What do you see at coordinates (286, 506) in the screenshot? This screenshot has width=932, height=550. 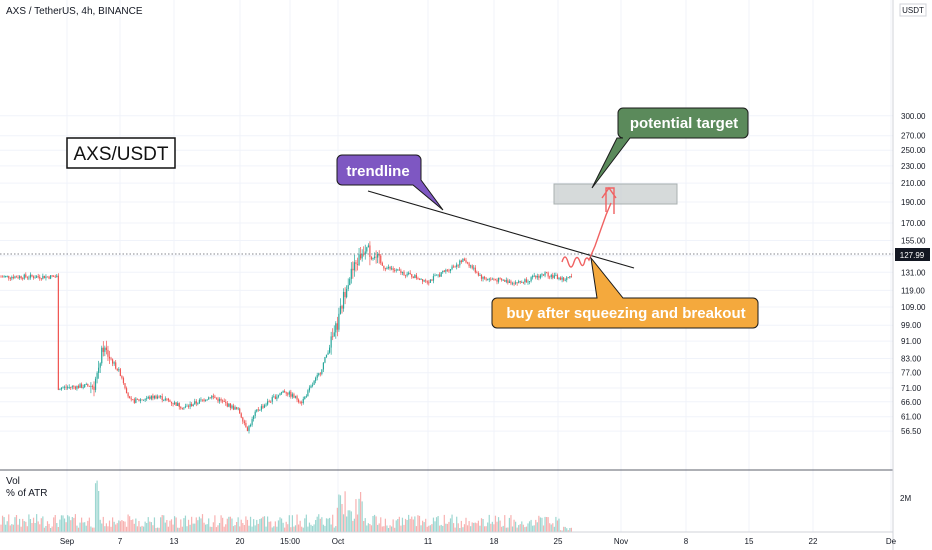 I see `volume-bars` at bounding box center [286, 506].